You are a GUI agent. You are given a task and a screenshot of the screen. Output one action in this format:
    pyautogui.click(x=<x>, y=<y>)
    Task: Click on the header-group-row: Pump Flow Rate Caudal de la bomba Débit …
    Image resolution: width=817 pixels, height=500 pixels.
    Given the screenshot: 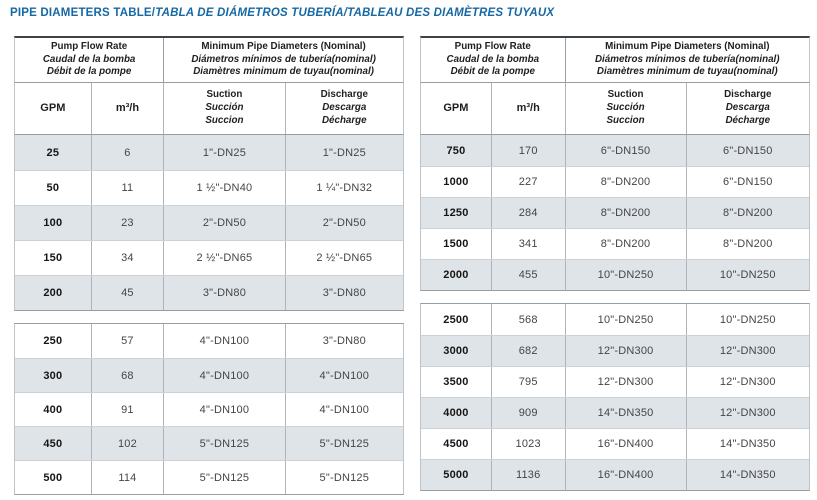 What is the action you would take?
    pyautogui.click(x=615, y=59)
    